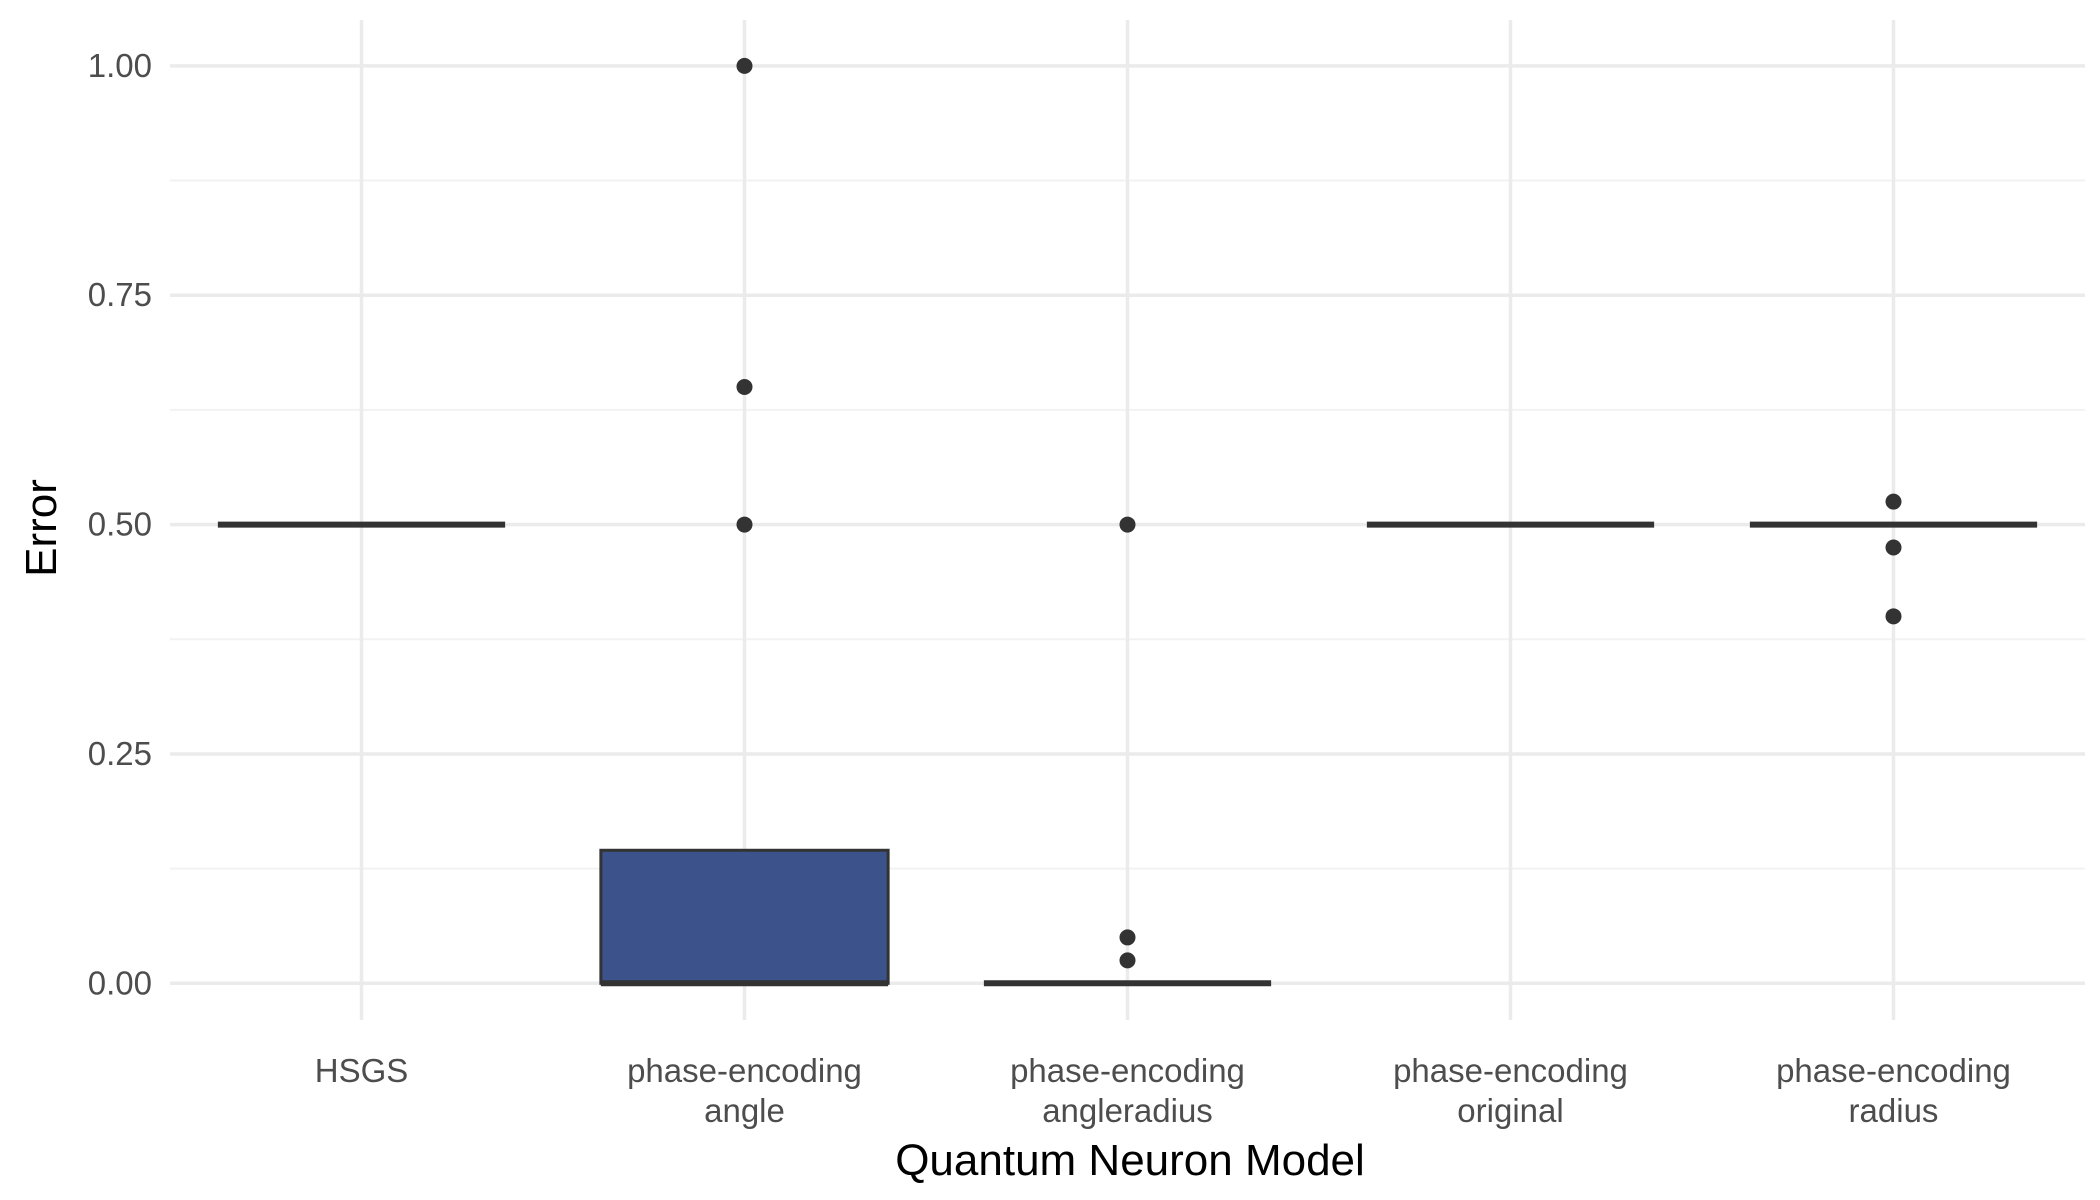 This screenshot has height=1200, width=2100. What do you see at coordinates (1127, 1090) in the screenshot?
I see `x-tick-label: phase-encoding angleradius` at bounding box center [1127, 1090].